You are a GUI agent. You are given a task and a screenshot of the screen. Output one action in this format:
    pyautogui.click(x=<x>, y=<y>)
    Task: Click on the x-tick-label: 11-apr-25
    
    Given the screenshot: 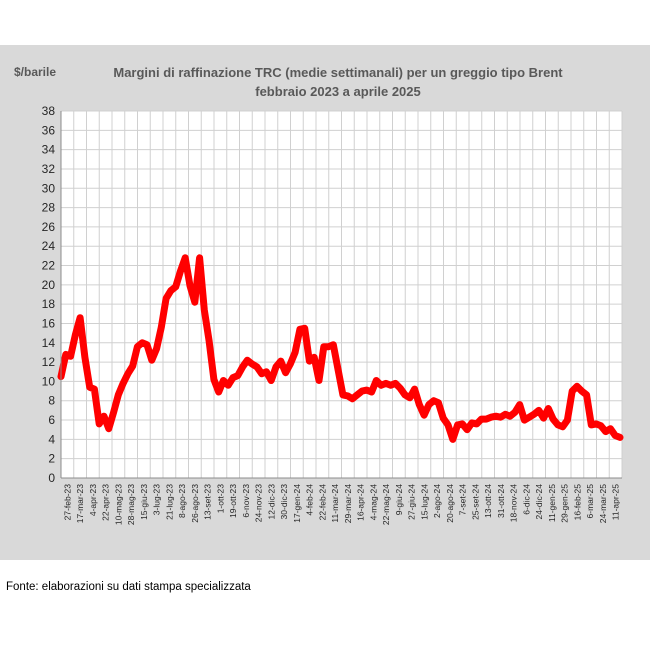 What is the action you would take?
    pyautogui.click(x=616, y=502)
    